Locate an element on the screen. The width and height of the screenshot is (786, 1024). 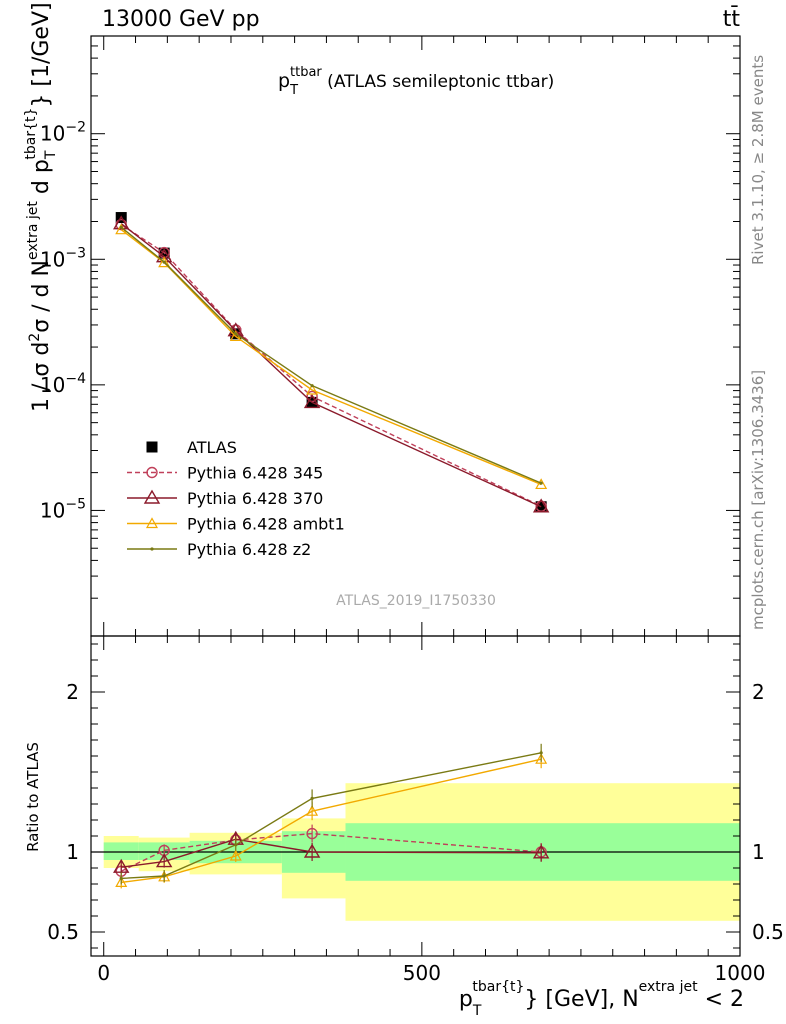
legend-marker-py345 is located at coordinates (152, 472).